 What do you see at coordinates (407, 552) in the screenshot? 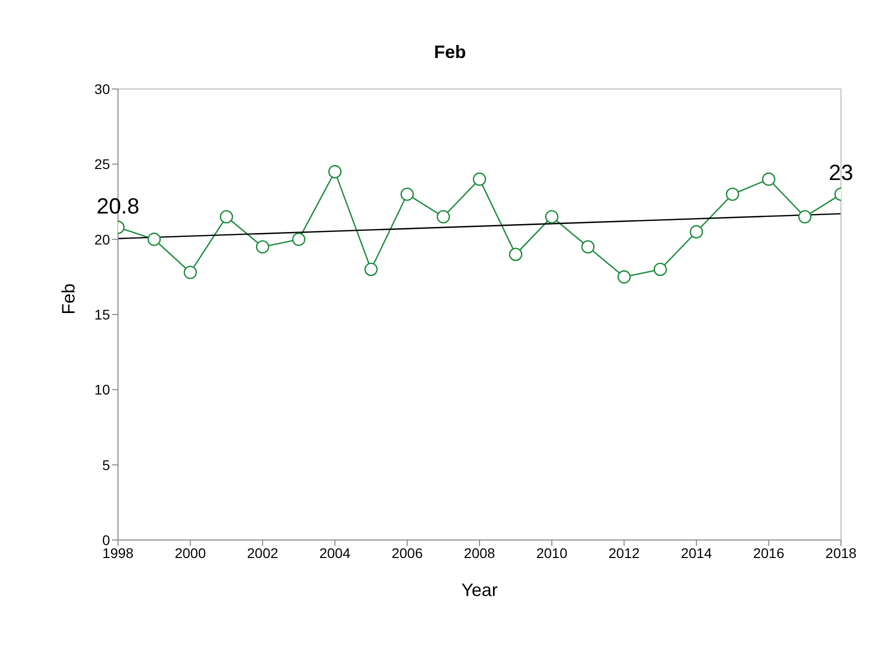
I see `x-tick-label: 2006` at bounding box center [407, 552].